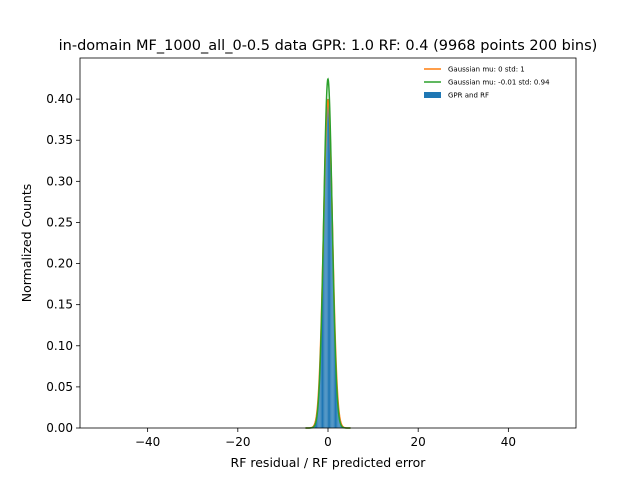 The image size is (640, 480). I want to click on x-tick-label: −20, so click(237, 442).